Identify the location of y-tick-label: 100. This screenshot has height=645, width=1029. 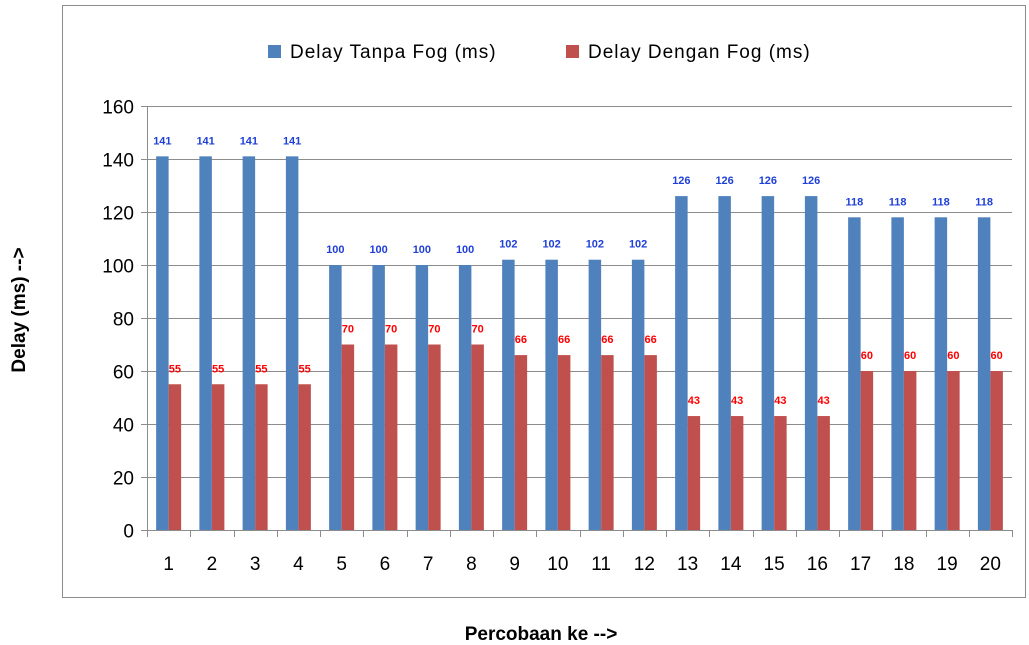
(118, 267).